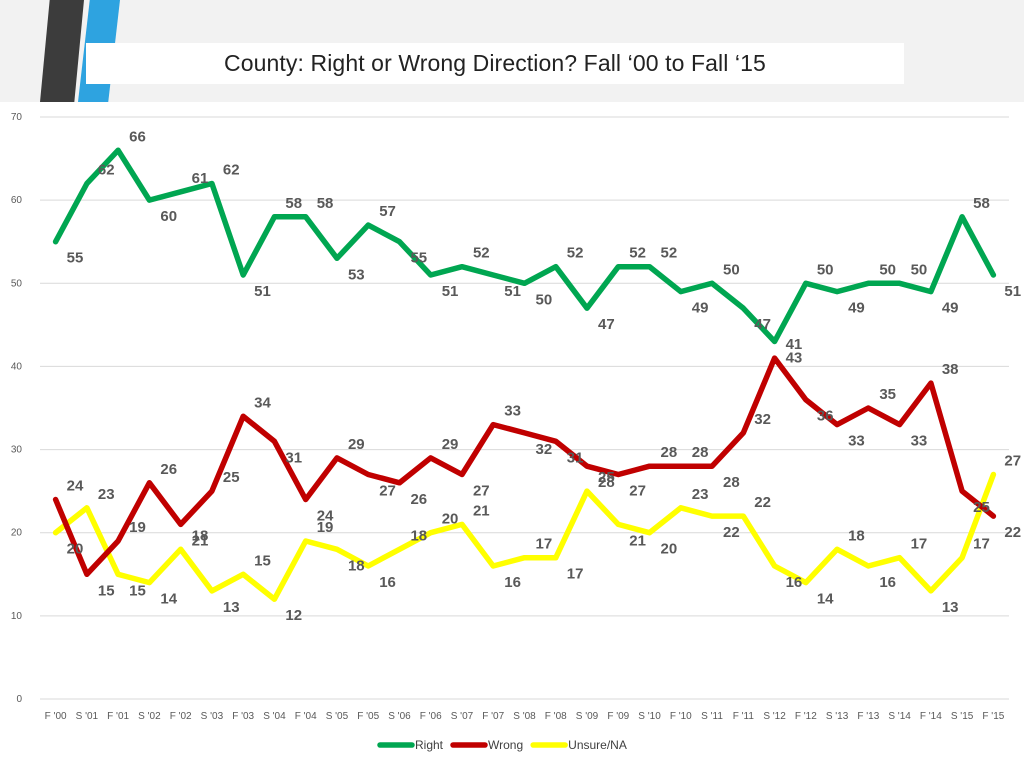  Describe the element at coordinates (825, 599) in the screenshot. I see `data-label: 14` at that location.